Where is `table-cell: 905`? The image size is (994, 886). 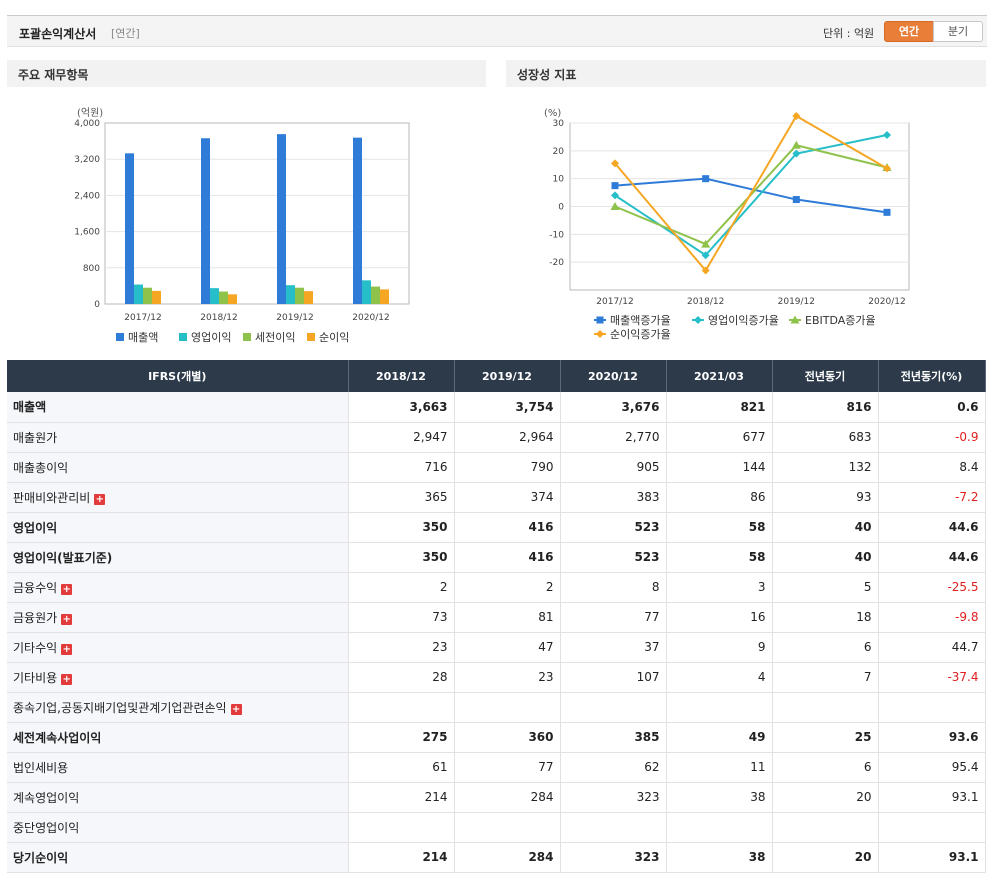 table-cell: 905 is located at coordinates (613, 467).